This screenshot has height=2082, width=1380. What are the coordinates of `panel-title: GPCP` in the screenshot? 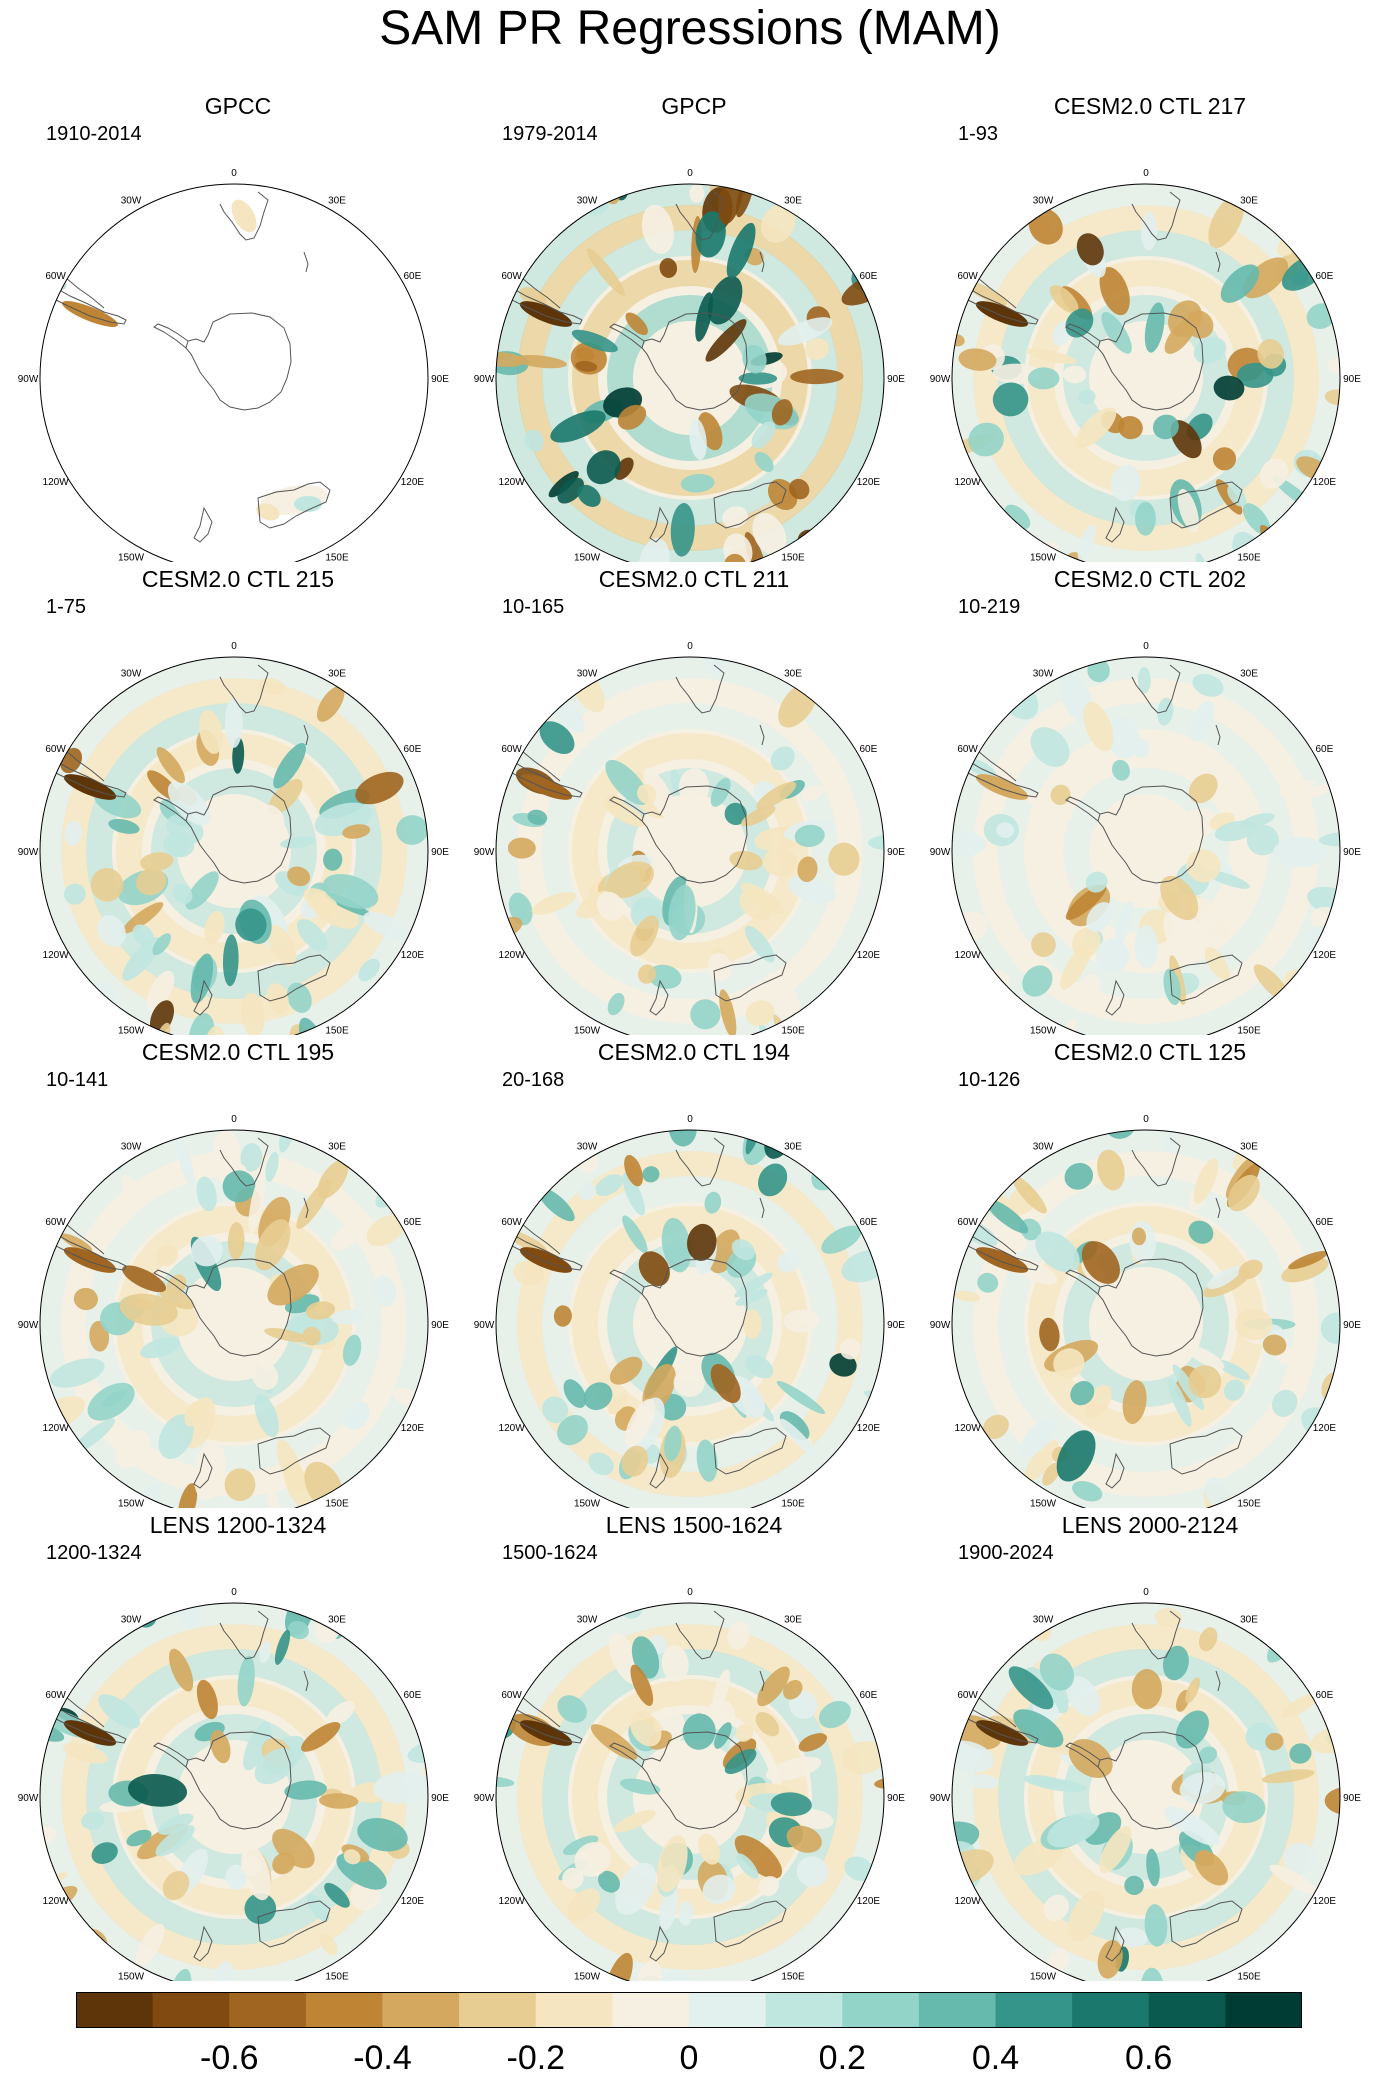 It's located at (694, 106).